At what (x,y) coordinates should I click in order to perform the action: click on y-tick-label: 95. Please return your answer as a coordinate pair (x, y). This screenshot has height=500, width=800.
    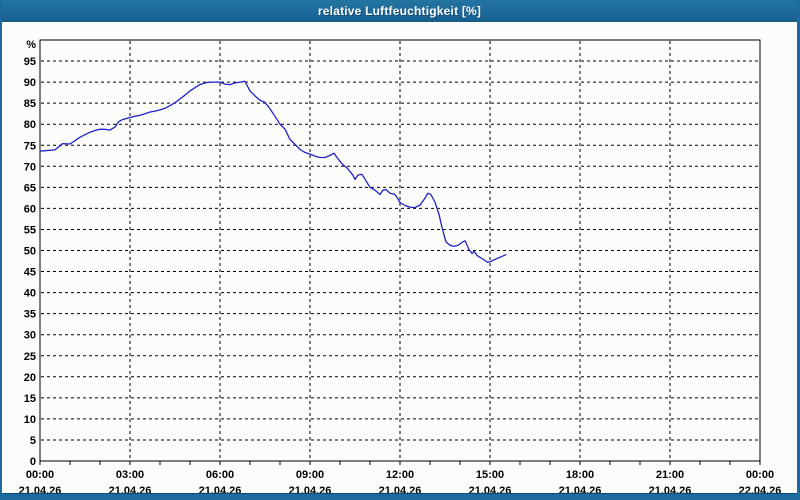
    Looking at the image, I should click on (30, 62).